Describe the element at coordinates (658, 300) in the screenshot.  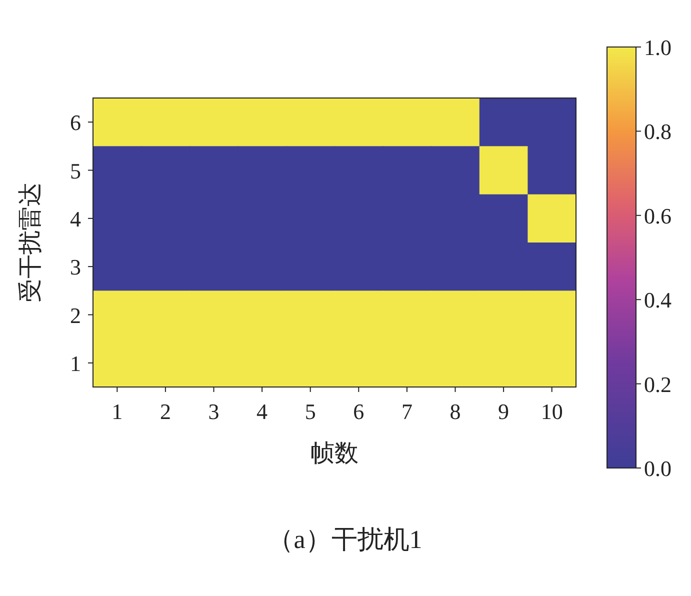
I see `color-bar-label: 0.4` at that location.